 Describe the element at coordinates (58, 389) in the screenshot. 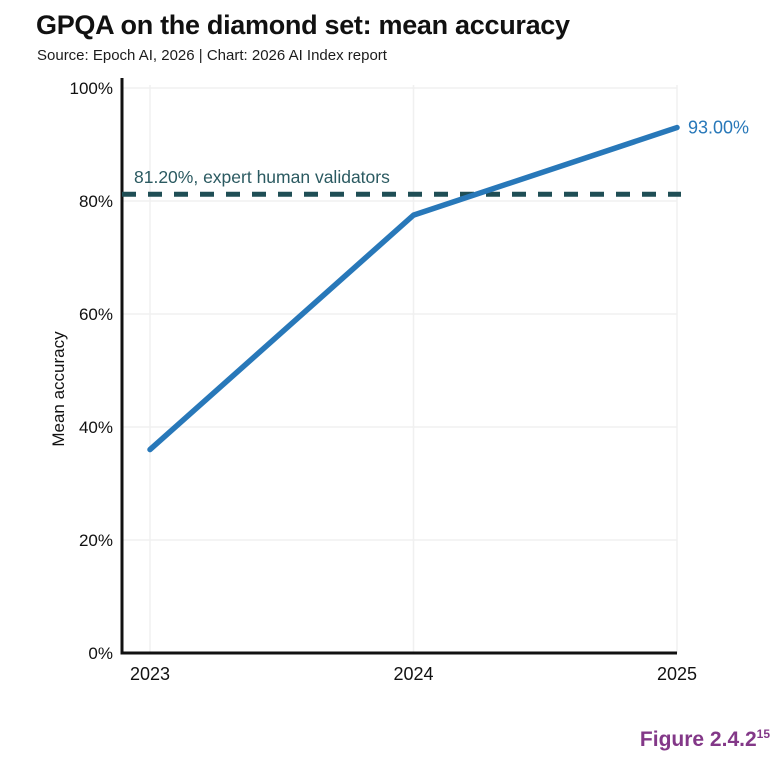

I see `y-axis-title: Mean accuracy` at that location.